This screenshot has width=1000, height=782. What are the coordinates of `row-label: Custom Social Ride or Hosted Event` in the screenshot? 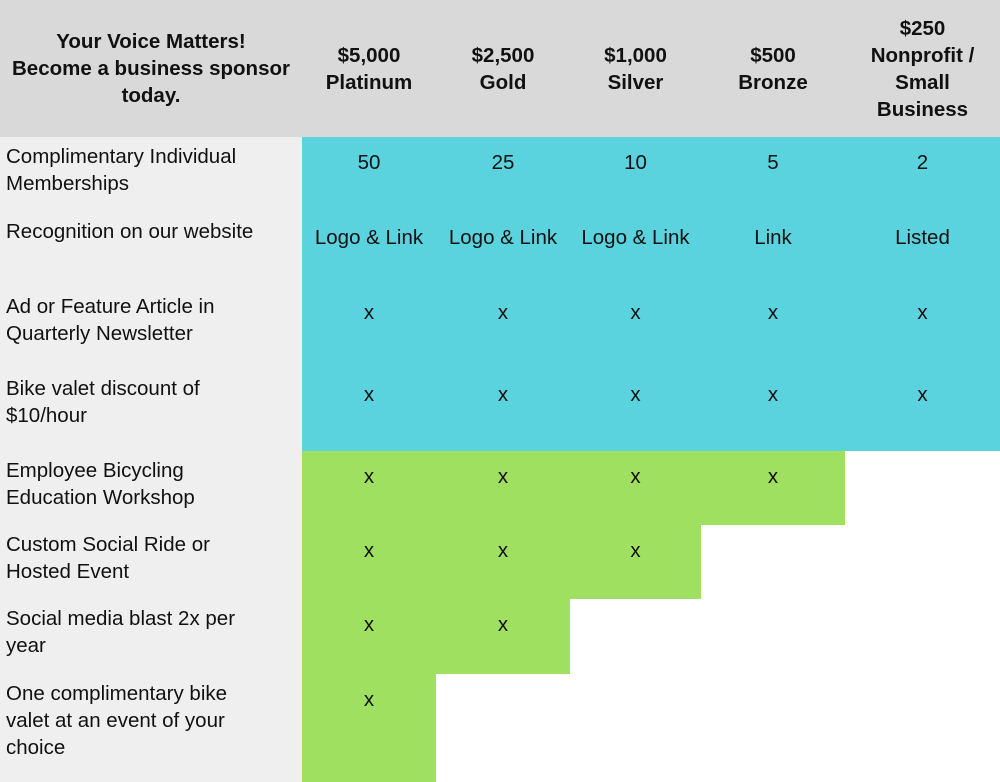 It's located at (151, 562).